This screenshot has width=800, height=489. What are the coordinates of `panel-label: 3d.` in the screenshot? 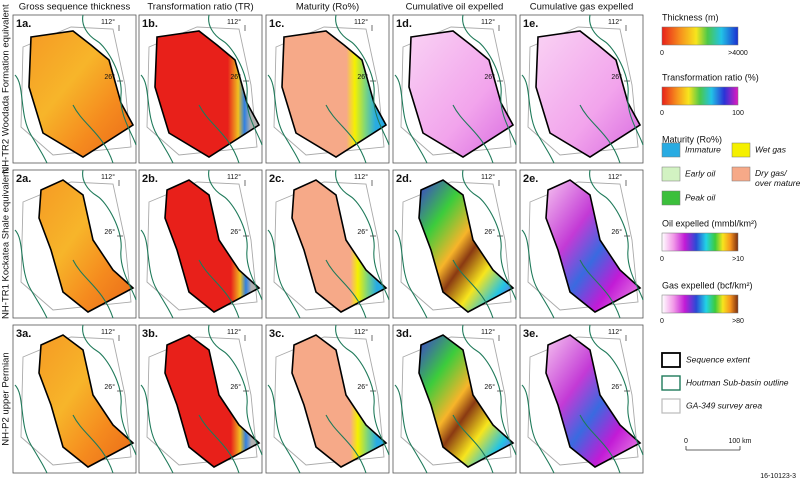 It's located at (404, 334).